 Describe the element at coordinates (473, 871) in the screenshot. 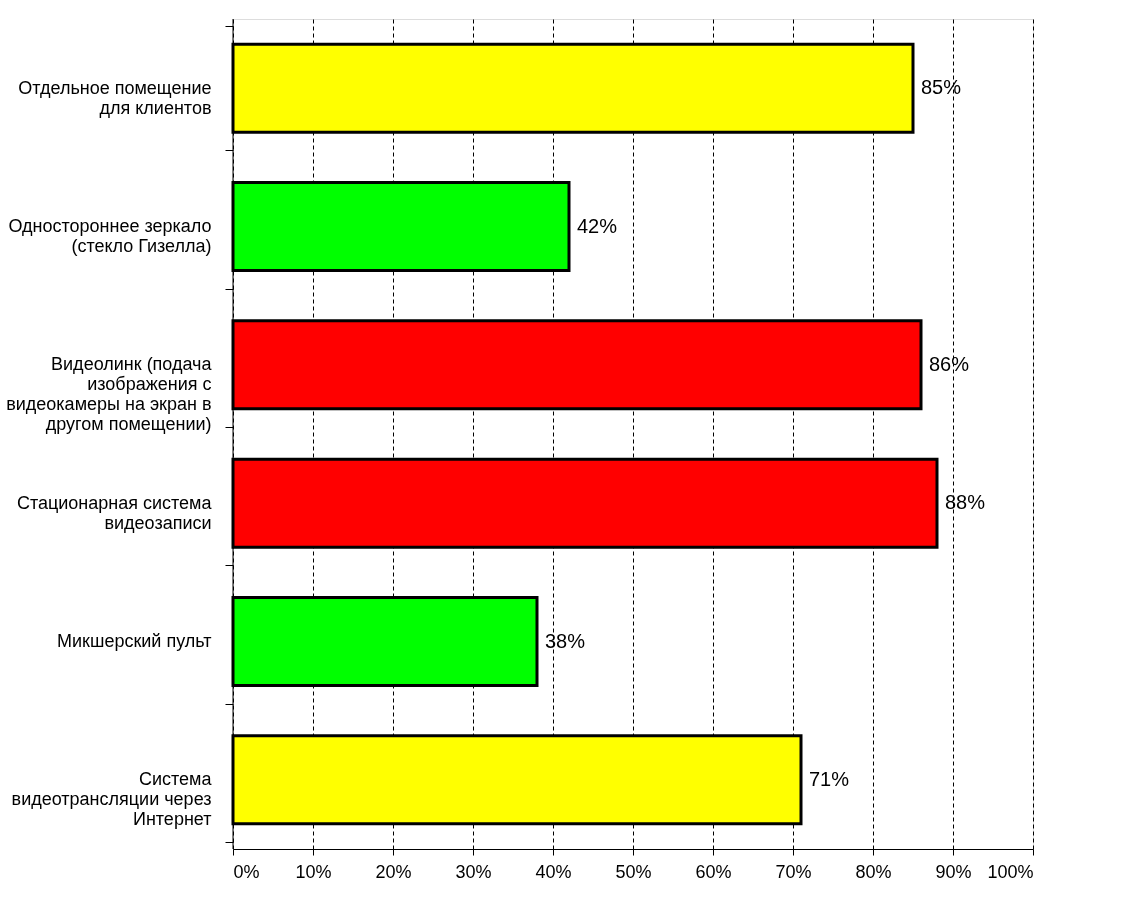

I see `x-tick-label: 30%` at that location.